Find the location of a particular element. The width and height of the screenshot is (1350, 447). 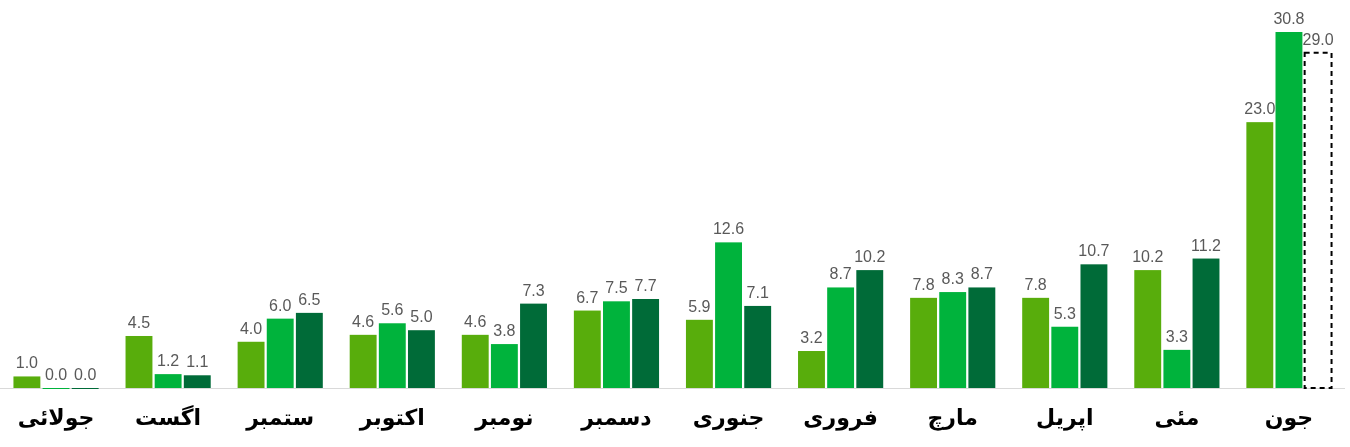

x-tick-label: فروری is located at coordinates (840, 418).